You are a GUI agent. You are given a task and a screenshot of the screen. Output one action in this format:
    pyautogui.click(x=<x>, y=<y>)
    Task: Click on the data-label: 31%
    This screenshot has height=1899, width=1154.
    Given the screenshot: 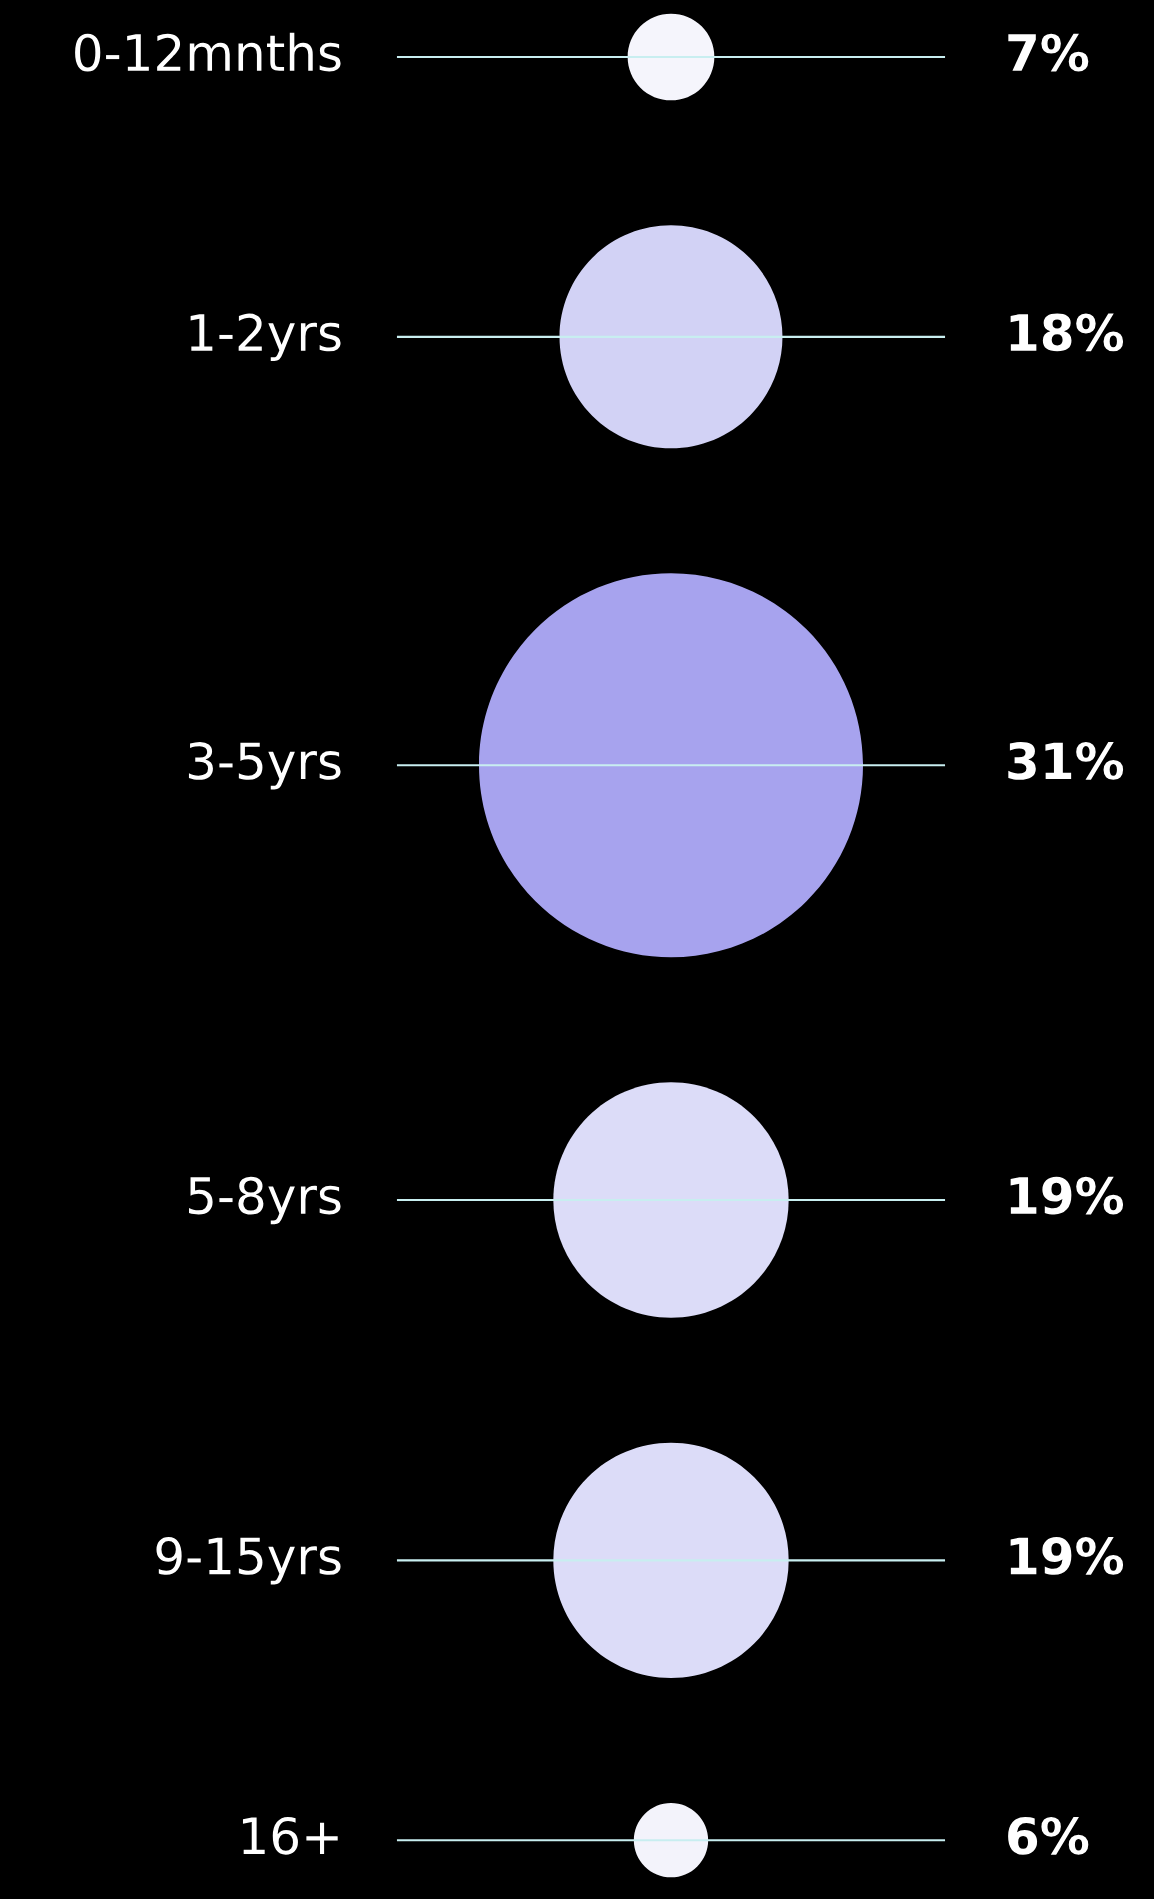 What is the action you would take?
    pyautogui.click(x=1066, y=761)
    